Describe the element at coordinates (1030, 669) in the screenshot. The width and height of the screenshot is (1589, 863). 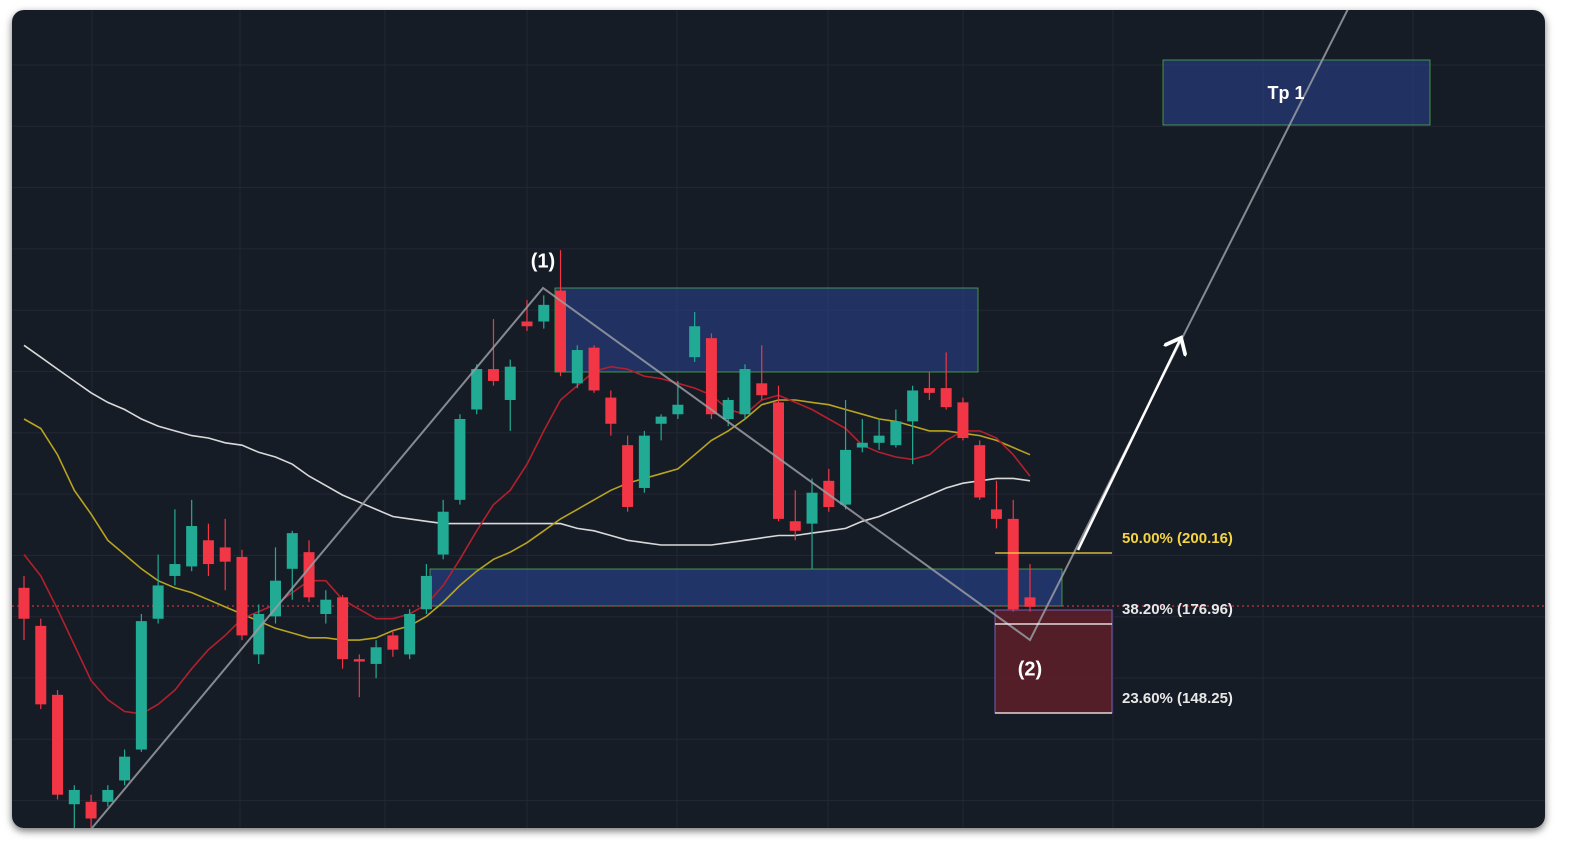
I see `wave-label: (2)` at that location.